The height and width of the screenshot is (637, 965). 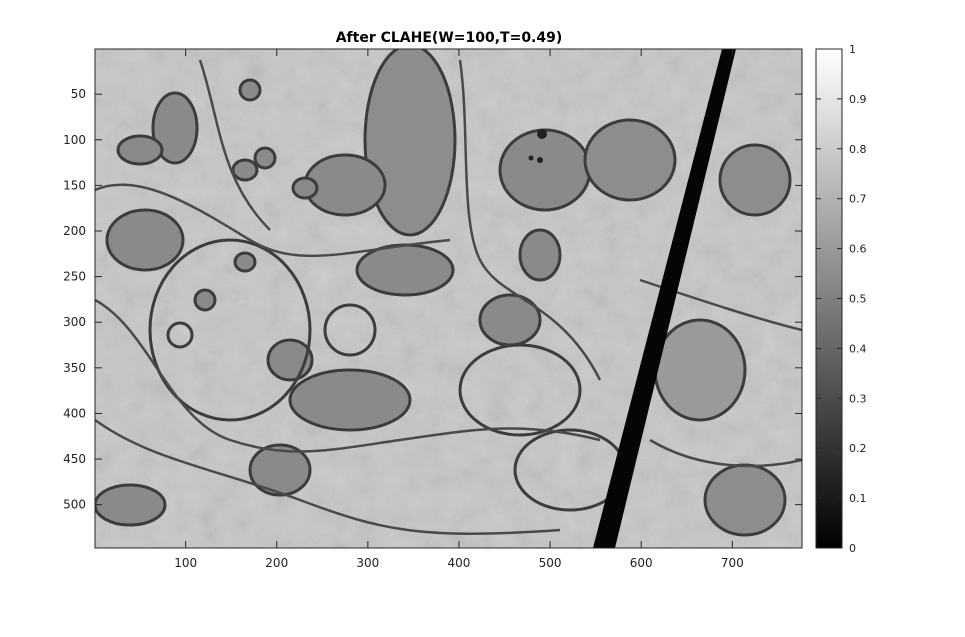 What do you see at coordinates (641, 563) in the screenshot?
I see `x-tick-label: 600` at bounding box center [641, 563].